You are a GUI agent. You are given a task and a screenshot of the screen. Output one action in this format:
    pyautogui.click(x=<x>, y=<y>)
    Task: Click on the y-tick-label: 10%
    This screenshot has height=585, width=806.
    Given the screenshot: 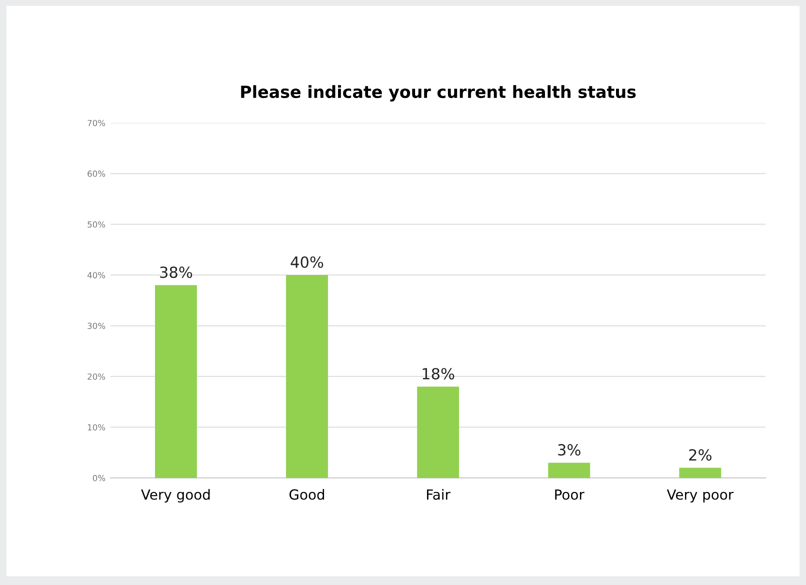 What is the action you would take?
    pyautogui.click(x=97, y=427)
    